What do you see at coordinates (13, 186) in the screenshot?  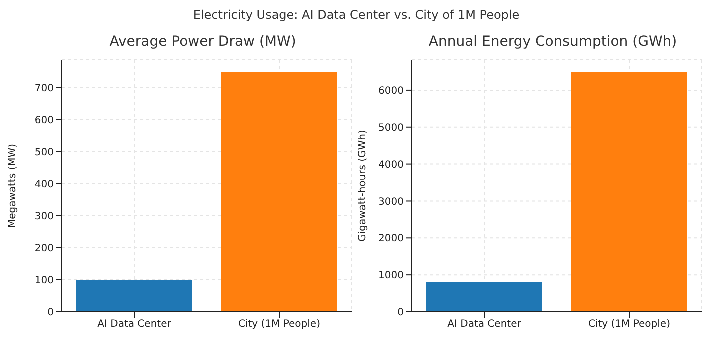 I see `y-axis-title: Megawatts (MW)` at bounding box center [13, 186].